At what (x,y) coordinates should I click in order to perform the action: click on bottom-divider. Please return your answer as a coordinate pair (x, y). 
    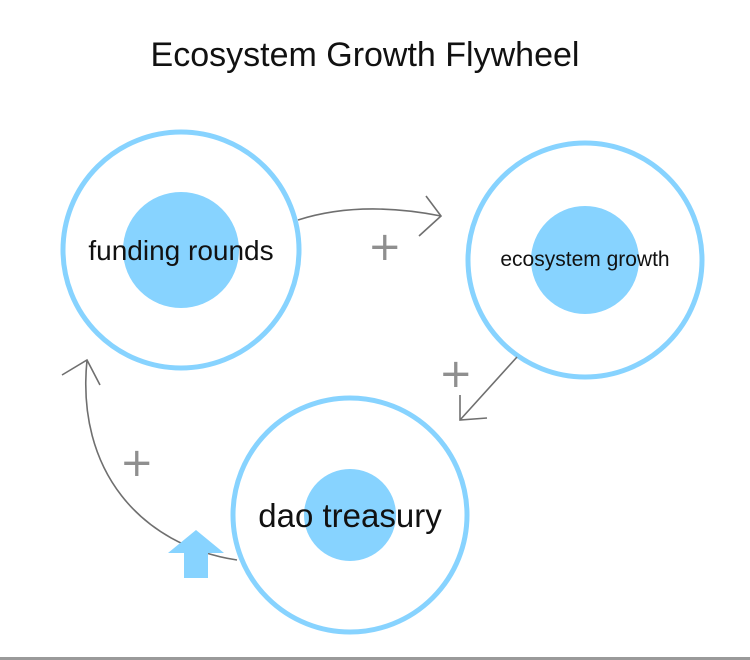
    Looking at the image, I should click on (375, 658).